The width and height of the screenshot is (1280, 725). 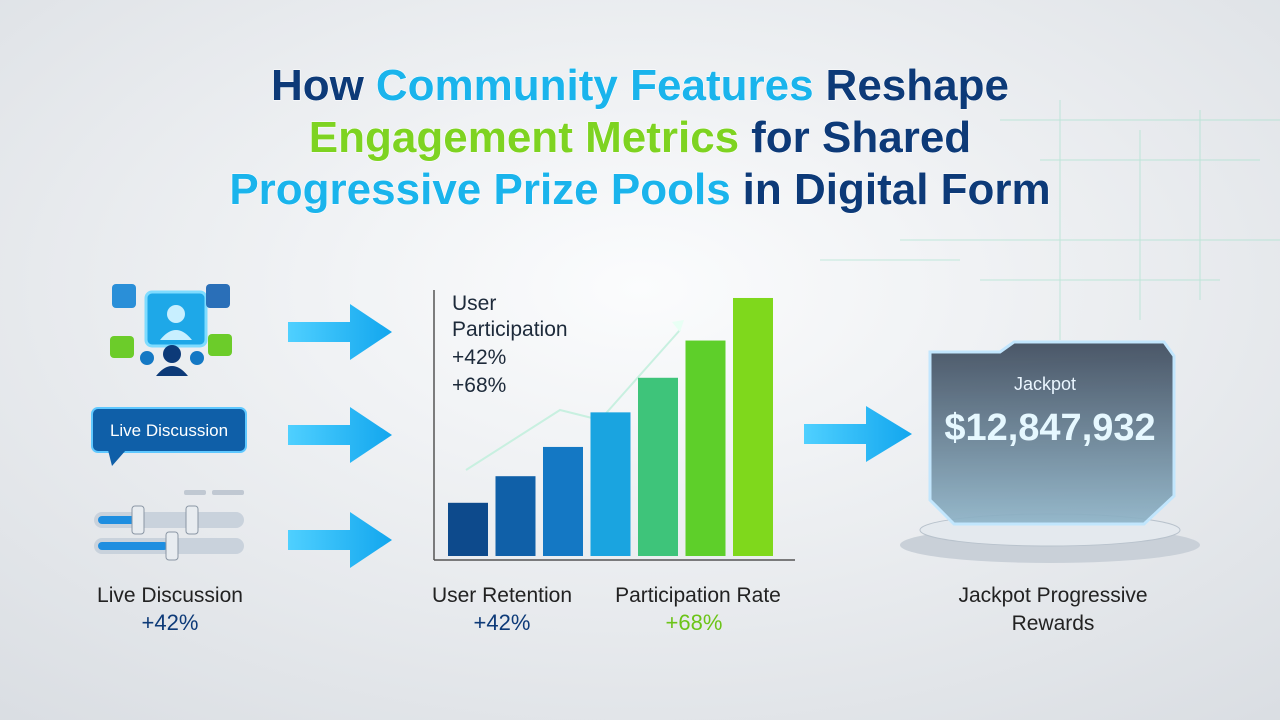 I want to click on jackpot-caption: Jackpot Progressive, so click(x=1052, y=595).